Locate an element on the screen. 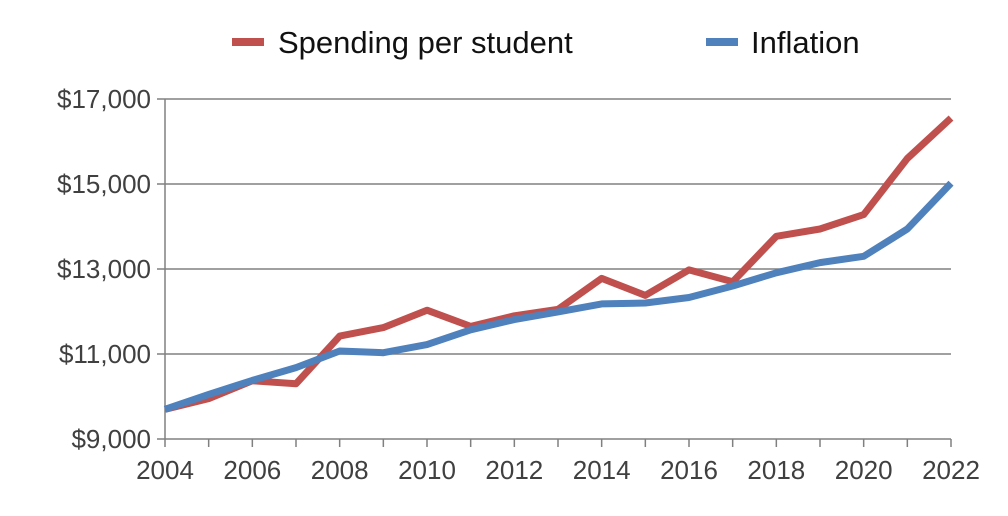 This screenshot has width=1008, height=516. y-axis-tick-labels: $9,000 $11,000 $13,000 $15,000 $17,000 is located at coordinates (104, 269).